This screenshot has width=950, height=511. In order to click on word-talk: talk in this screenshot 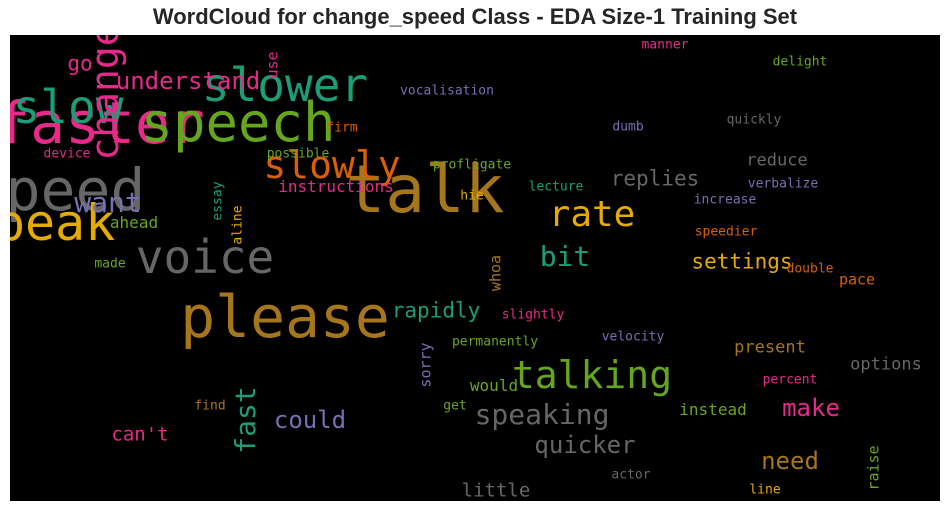, I will do `click(425, 189)`.